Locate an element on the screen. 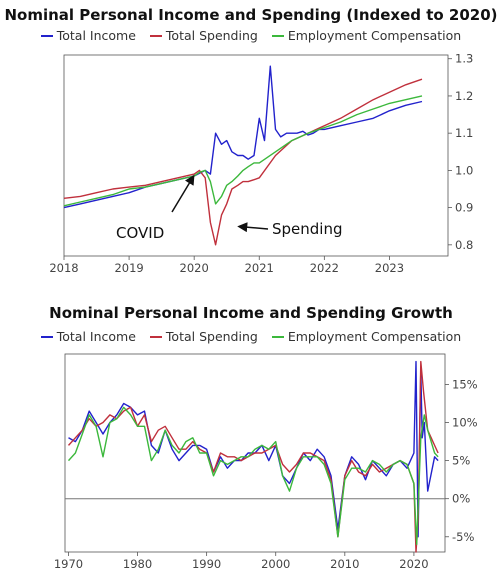 This screenshot has height=582, width=502. x-tick-label: 2021 is located at coordinates (259, 268).